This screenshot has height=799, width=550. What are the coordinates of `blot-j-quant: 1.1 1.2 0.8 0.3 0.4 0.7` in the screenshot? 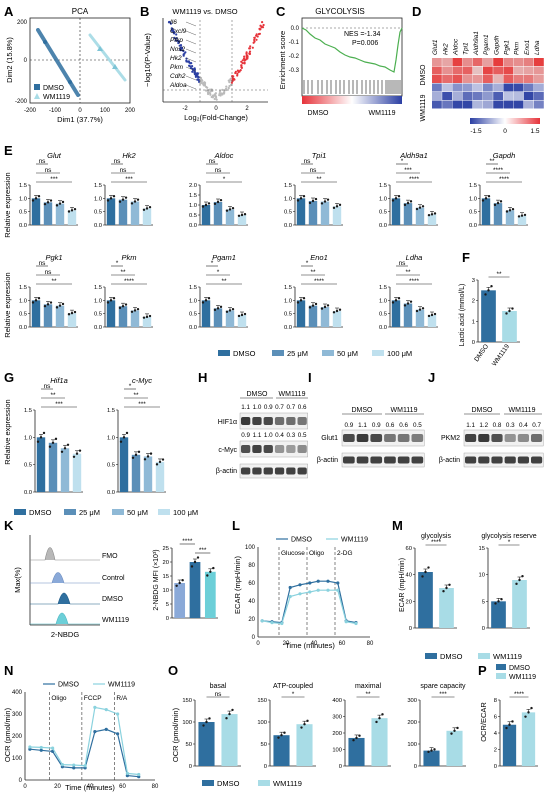 It's located at (503, 425).